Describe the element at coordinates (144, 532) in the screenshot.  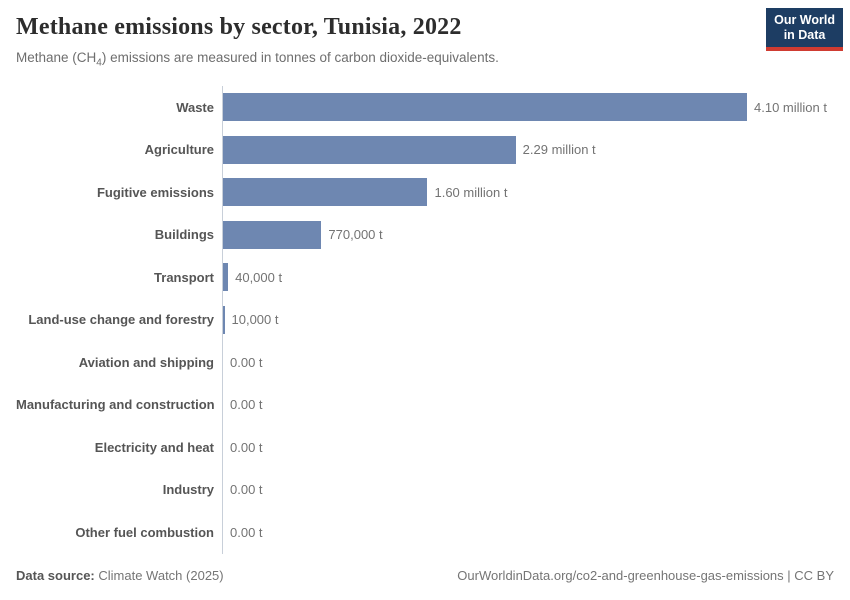
I see `category-label: Other fuel combustion` at that location.